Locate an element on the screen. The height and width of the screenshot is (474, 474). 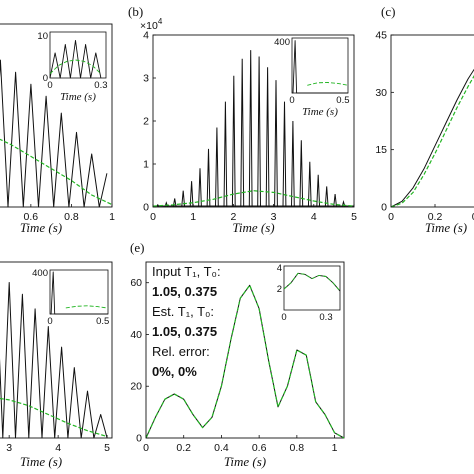
annotation-line-4: 1.05, 0.375 is located at coordinates (184, 331).